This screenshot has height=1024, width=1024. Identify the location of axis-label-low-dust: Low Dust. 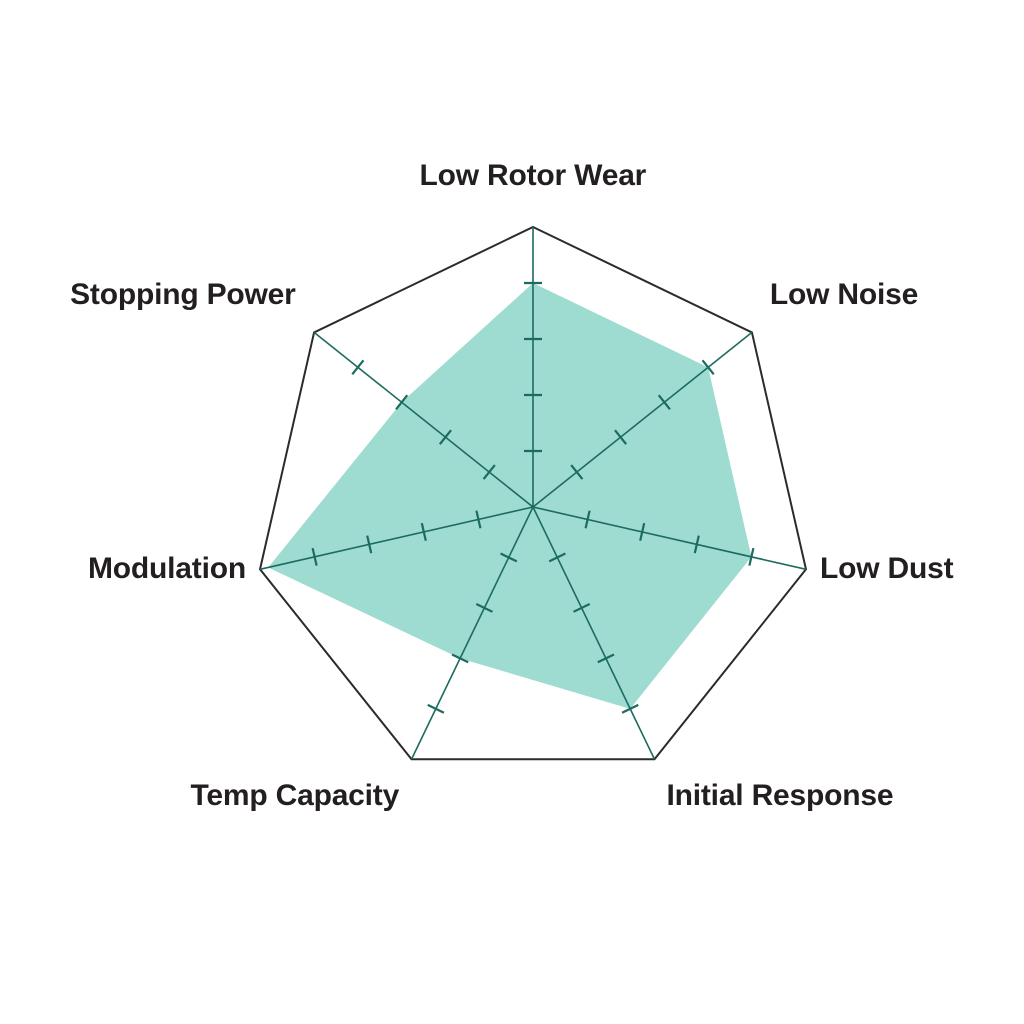
(887, 569).